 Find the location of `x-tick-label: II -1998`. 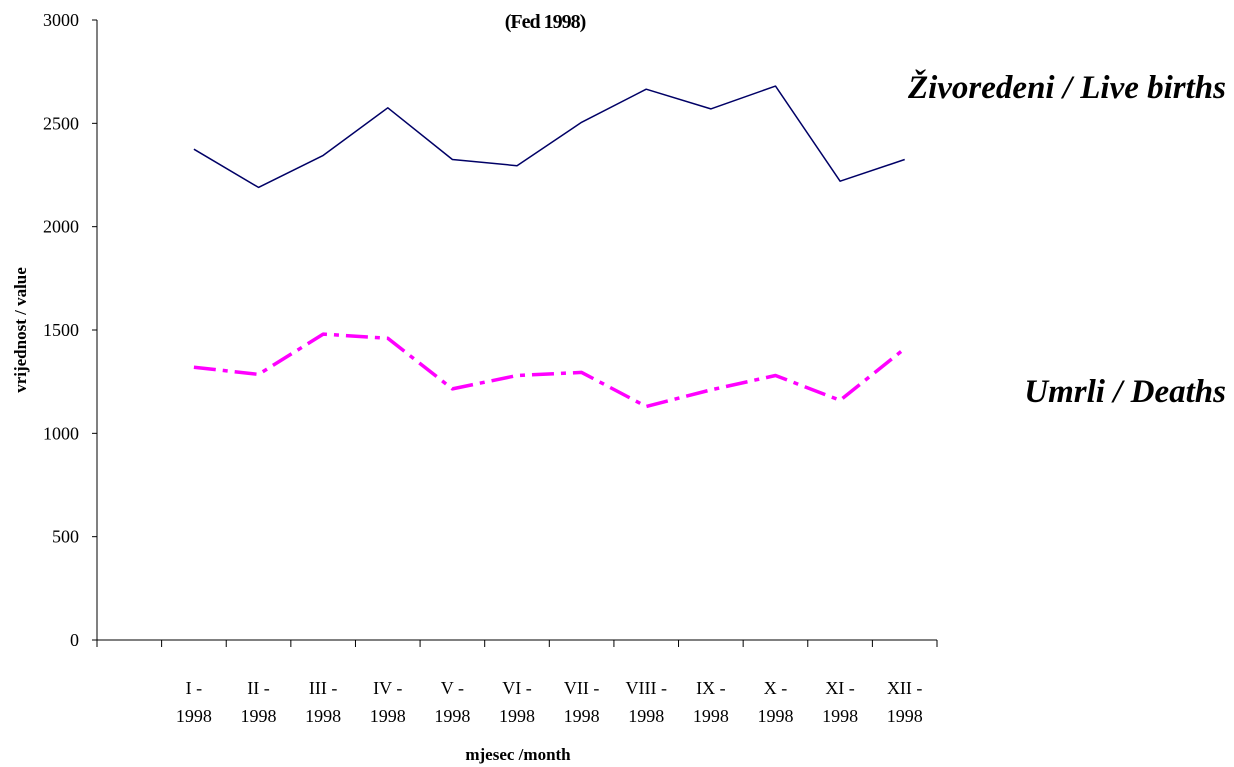

x-tick-label: II -1998 is located at coordinates (259, 702).